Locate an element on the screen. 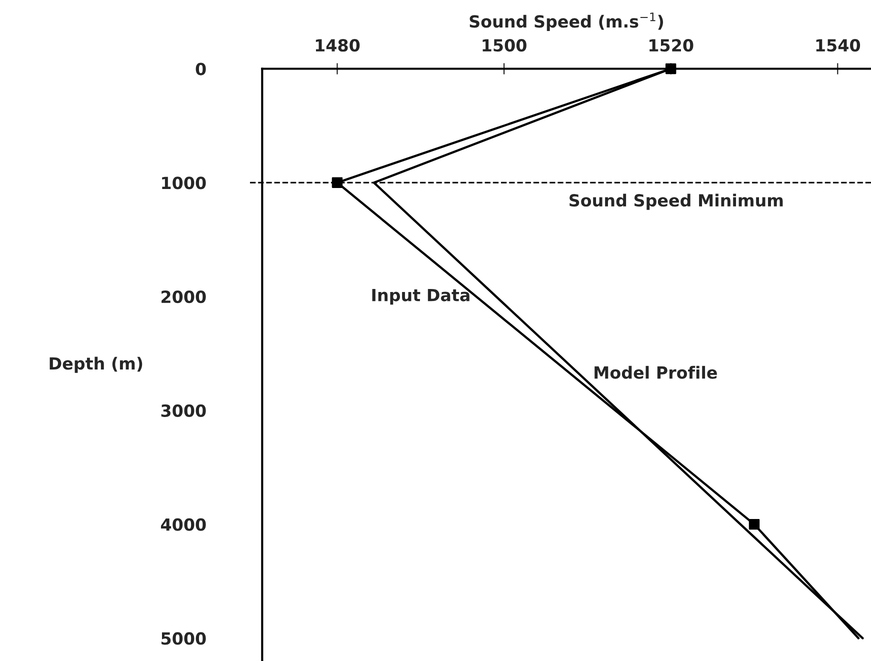 This screenshot has height=661, width=871. x-tick-label: 1480 is located at coordinates (338, 45).